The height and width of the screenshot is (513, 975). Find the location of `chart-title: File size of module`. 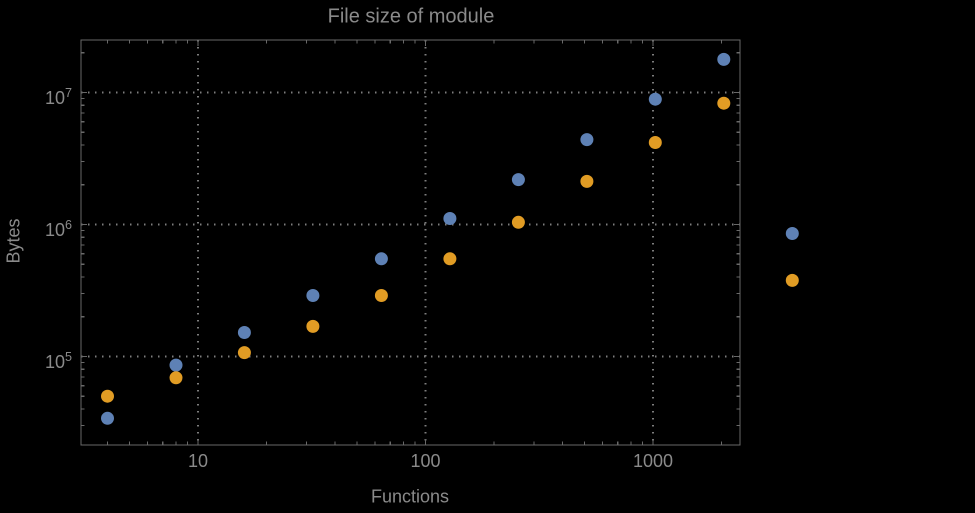

chart-title: File size of module is located at coordinates (411, 16).